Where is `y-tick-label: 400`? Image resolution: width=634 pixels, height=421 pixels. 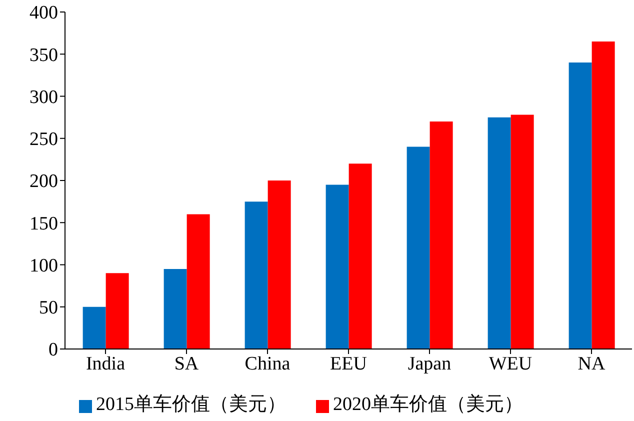
y-tick-label: 400 is located at coordinates (44, 13).